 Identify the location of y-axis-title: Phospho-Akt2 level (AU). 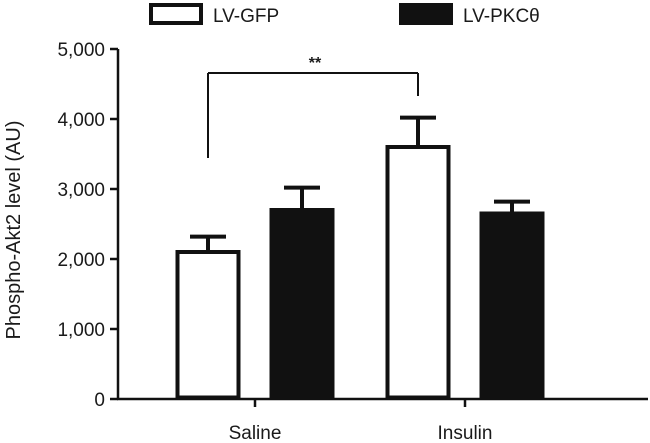
(14, 230).